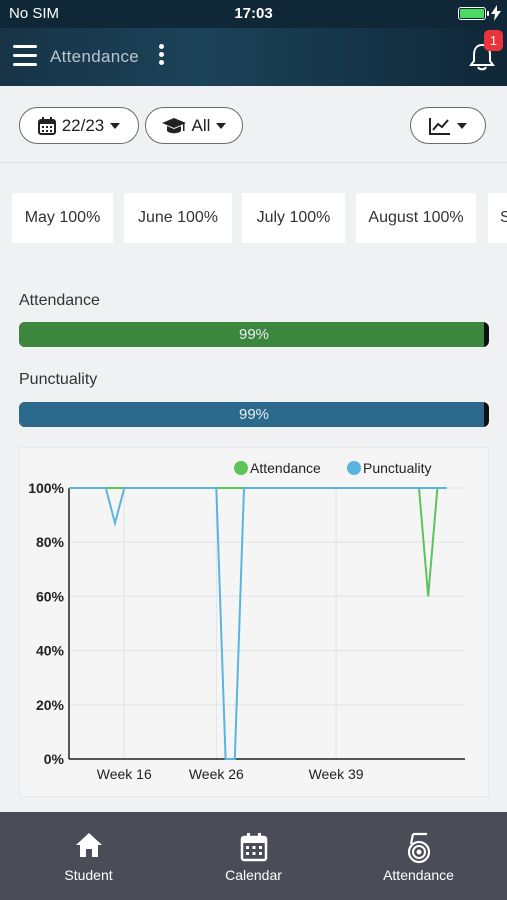 Image resolution: width=507 pixels, height=900 pixels. Describe the element at coordinates (201, 125) in the screenshot. I see `scope-value: All` at that location.